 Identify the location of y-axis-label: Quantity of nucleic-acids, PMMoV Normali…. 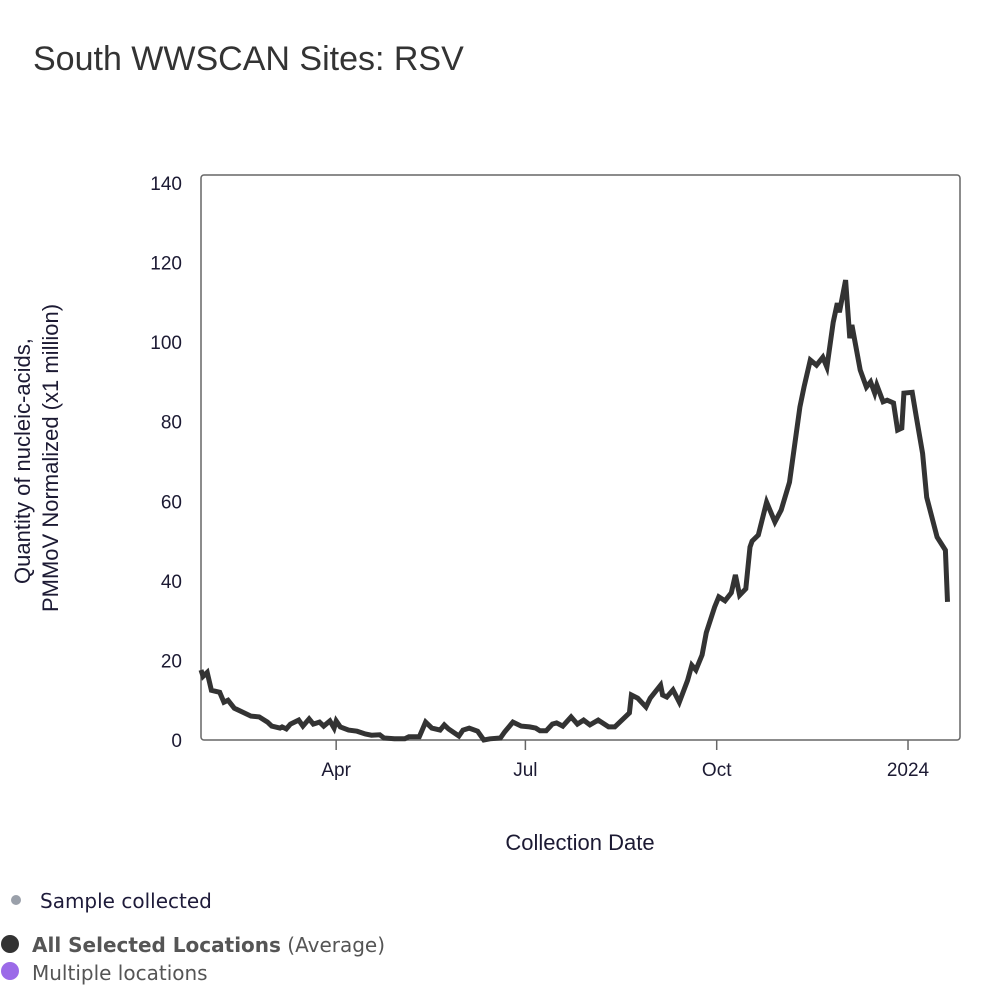
(36, 458).